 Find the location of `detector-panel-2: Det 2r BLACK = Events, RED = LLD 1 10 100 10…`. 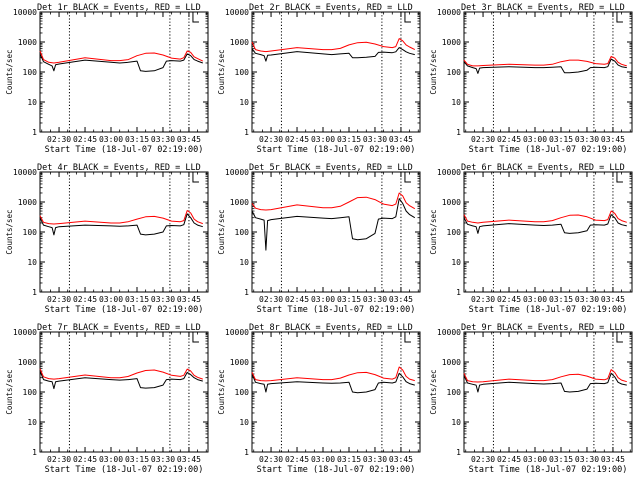

detector-panel-2: Det 2r BLACK = Events, RED = LLD 1 10 100 10… is located at coordinates (319, 79).